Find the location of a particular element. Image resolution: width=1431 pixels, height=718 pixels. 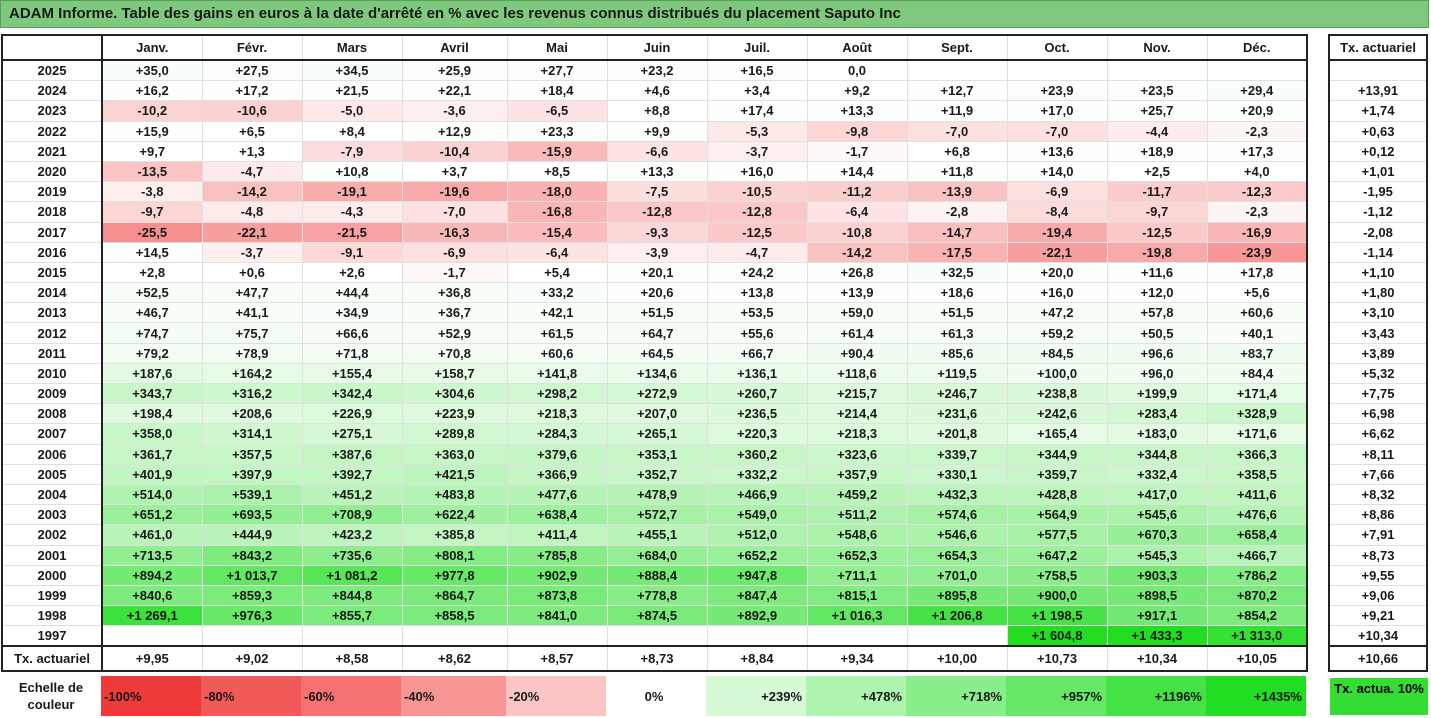

gain-cell: +0,6 is located at coordinates (252, 272).